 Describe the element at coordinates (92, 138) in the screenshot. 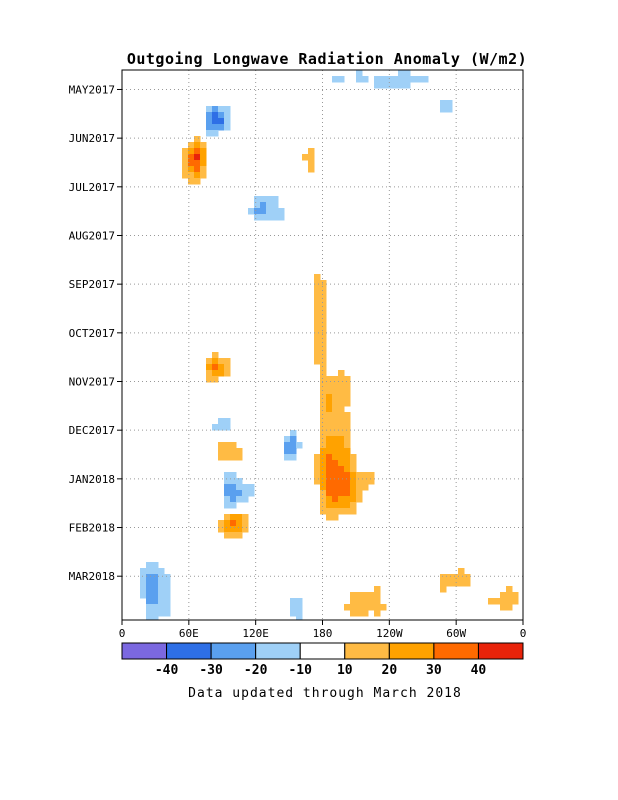

I see `y-tick-label: JUN2017` at that location.